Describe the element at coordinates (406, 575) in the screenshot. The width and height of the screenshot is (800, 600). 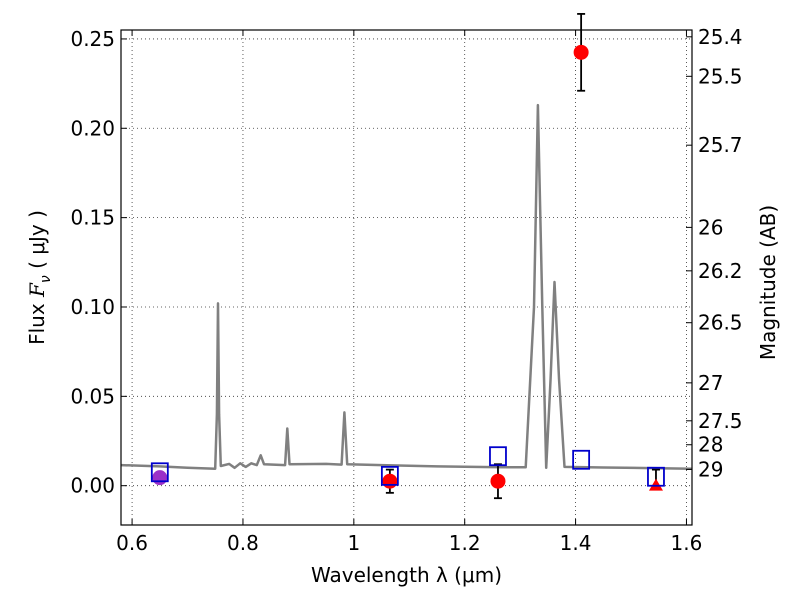
I see `x-axis-label: Wavelength λ (μm)` at that location.